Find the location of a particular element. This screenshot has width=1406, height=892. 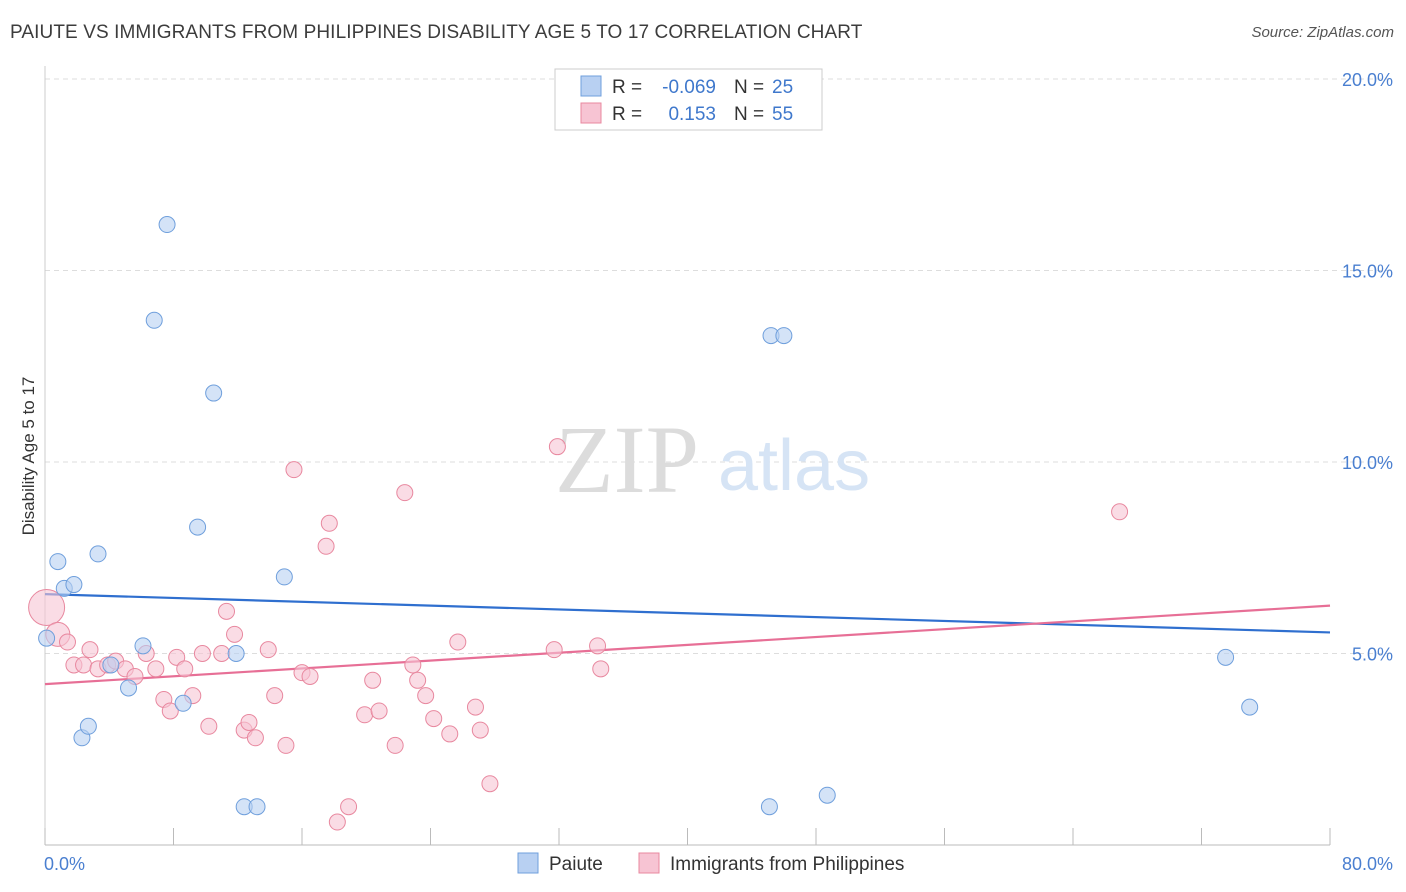

legend-box: R = -0.069 N = 25 R = 0.153 N = 55 is located at coordinates (688, 99).